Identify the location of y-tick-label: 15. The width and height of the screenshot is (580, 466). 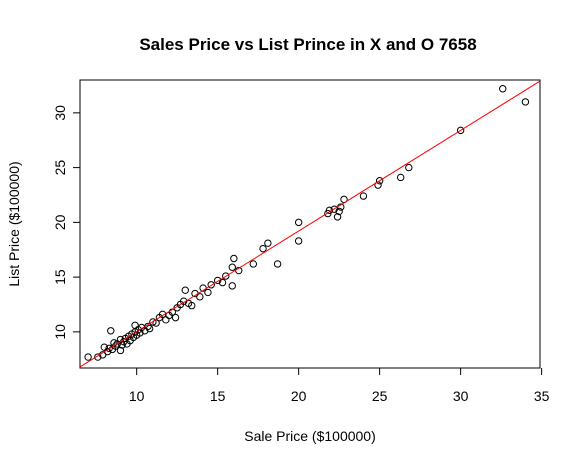
(60, 277).